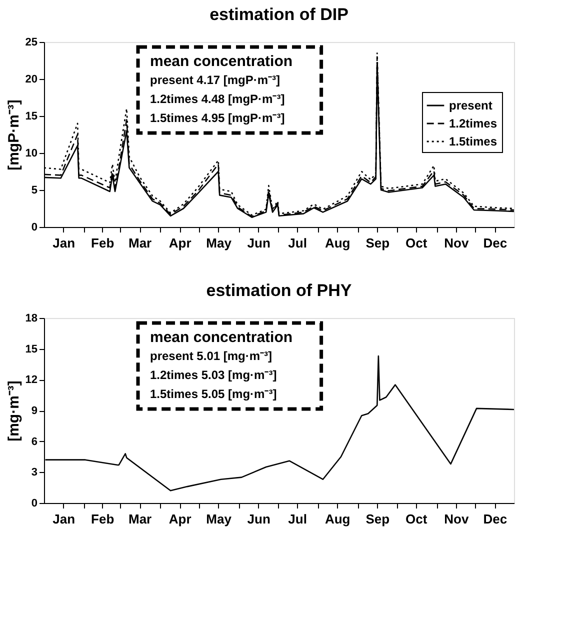  I want to click on y-tick-label: 9, so click(34, 411).